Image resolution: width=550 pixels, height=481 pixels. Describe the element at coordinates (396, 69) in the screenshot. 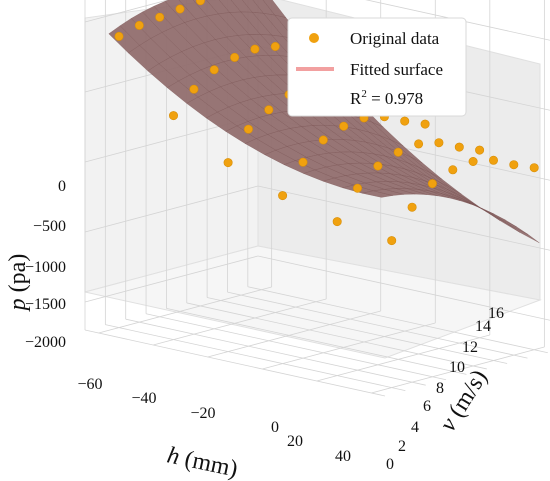

I see `legend-label-fitted-surface: Fitted surface` at that location.